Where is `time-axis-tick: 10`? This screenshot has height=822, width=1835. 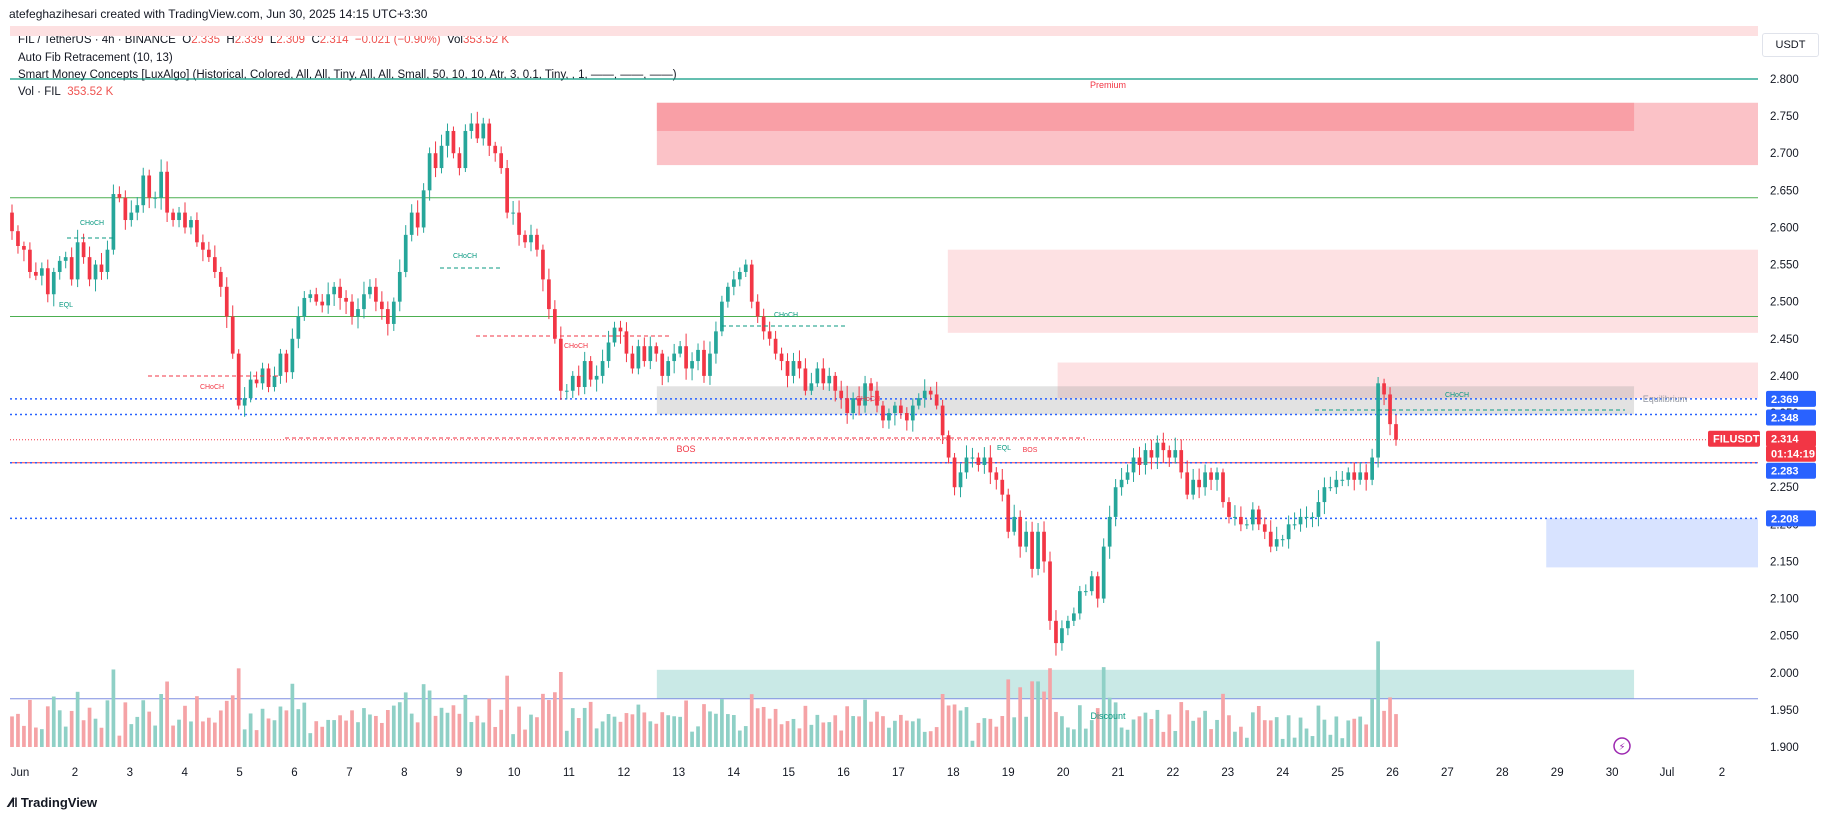 time-axis-tick: 10 is located at coordinates (514, 773).